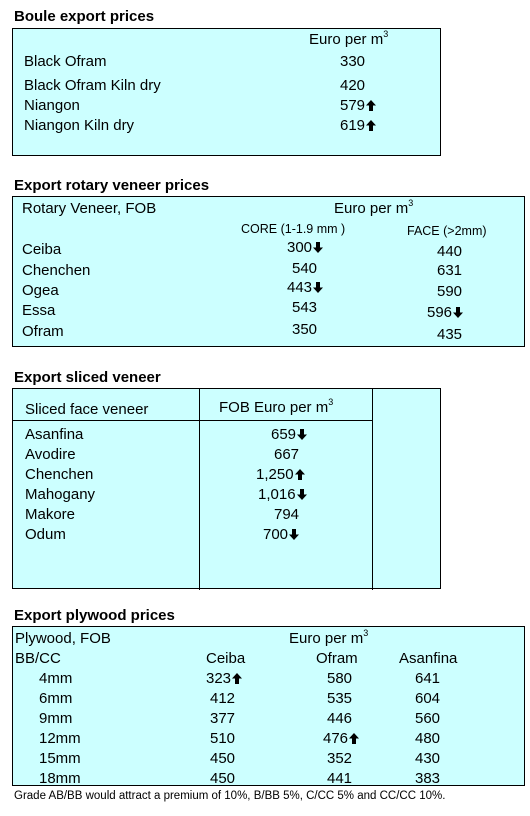 Image resolution: width=530 pixels, height=816 pixels. I want to click on sliced-row-value: 1,016, so click(282, 495).